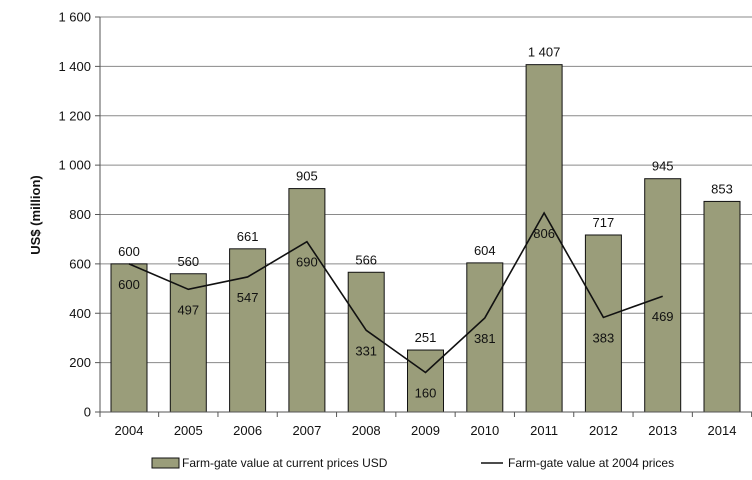 Image resolution: width=752 pixels, height=480 pixels. Describe the element at coordinates (426, 337) in the screenshot. I see `bar-value-label: 251` at that location.